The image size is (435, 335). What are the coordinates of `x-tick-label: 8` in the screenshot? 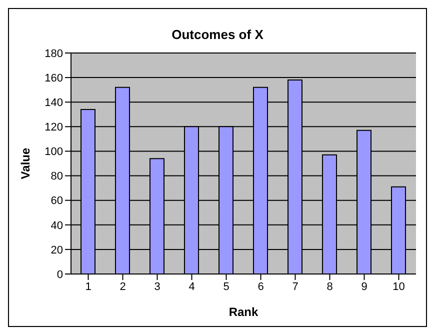 It's located at (329, 286).